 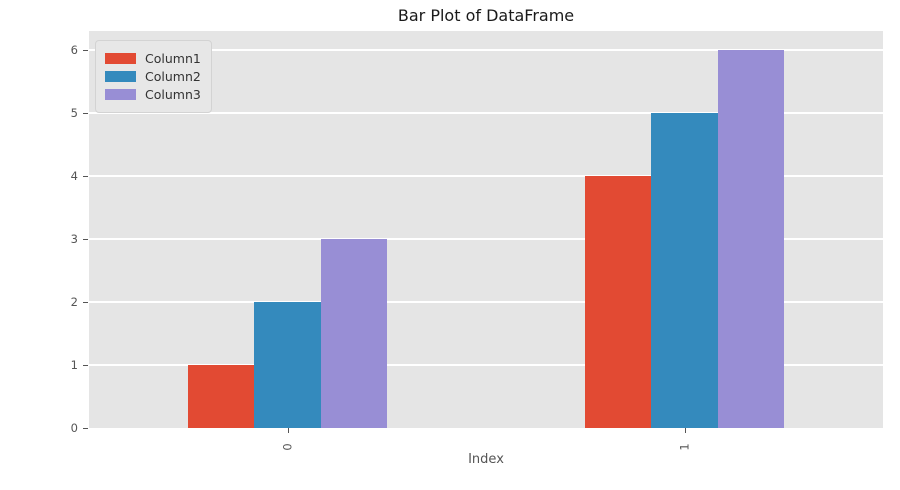 What do you see at coordinates (486, 175) in the screenshot?
I see `gridline-y4` at bounding box center [486, 175].